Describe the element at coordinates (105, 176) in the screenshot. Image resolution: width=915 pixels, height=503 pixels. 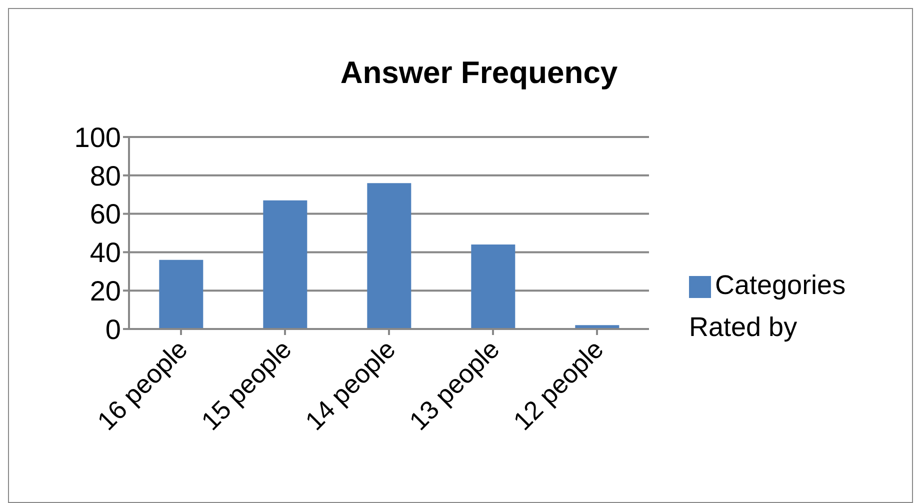
I see `y-tick-label: 80` at that location.